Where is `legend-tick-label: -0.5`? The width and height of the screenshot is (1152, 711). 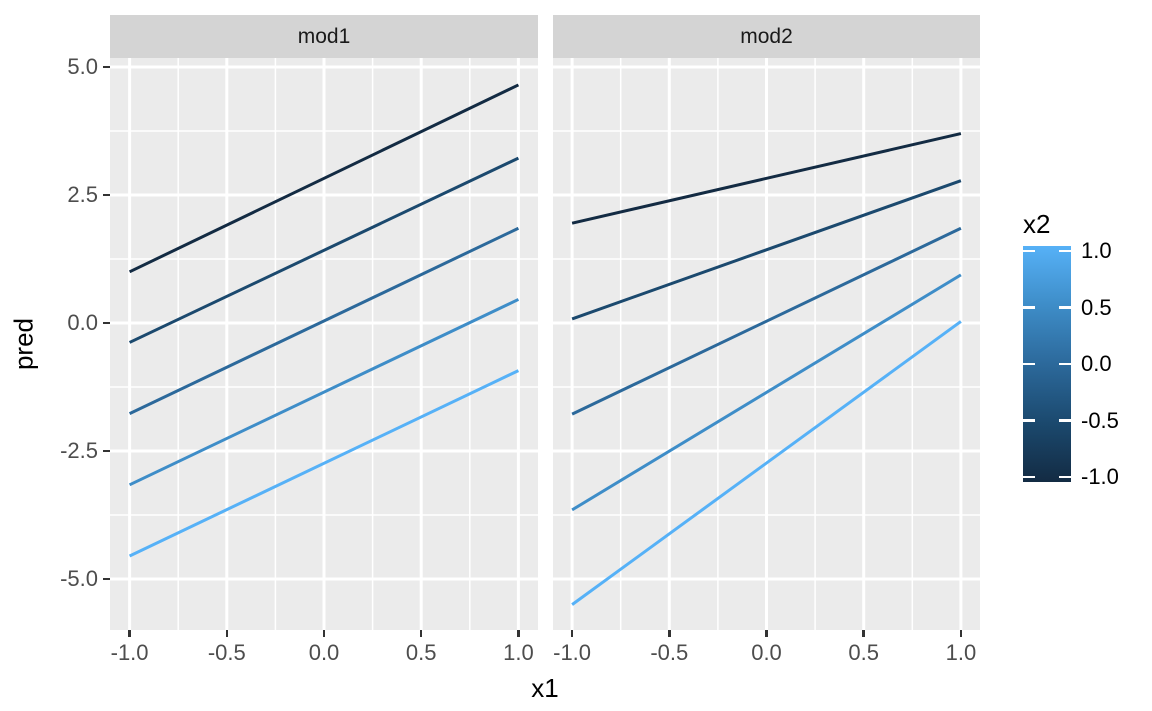 legend-tick-label: -0.5 is located at coordinates (1100, 420).